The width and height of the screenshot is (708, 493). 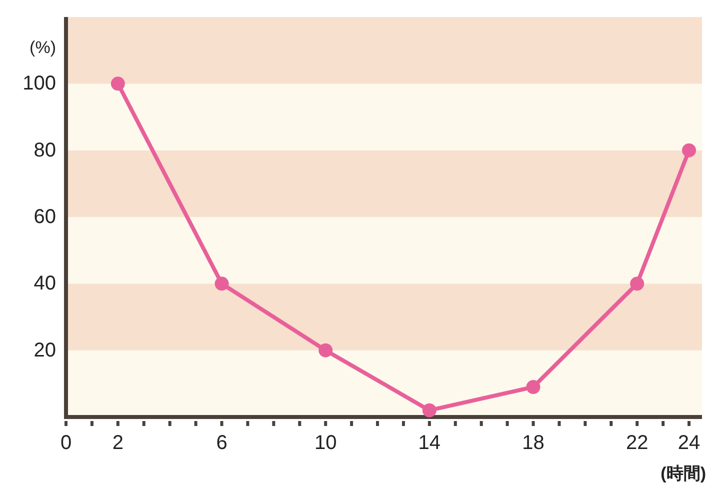 What do you see at coordinates (45, 150) in the screenshot?
I see `y-tick-label: 80` at bounding box center [45, 150].